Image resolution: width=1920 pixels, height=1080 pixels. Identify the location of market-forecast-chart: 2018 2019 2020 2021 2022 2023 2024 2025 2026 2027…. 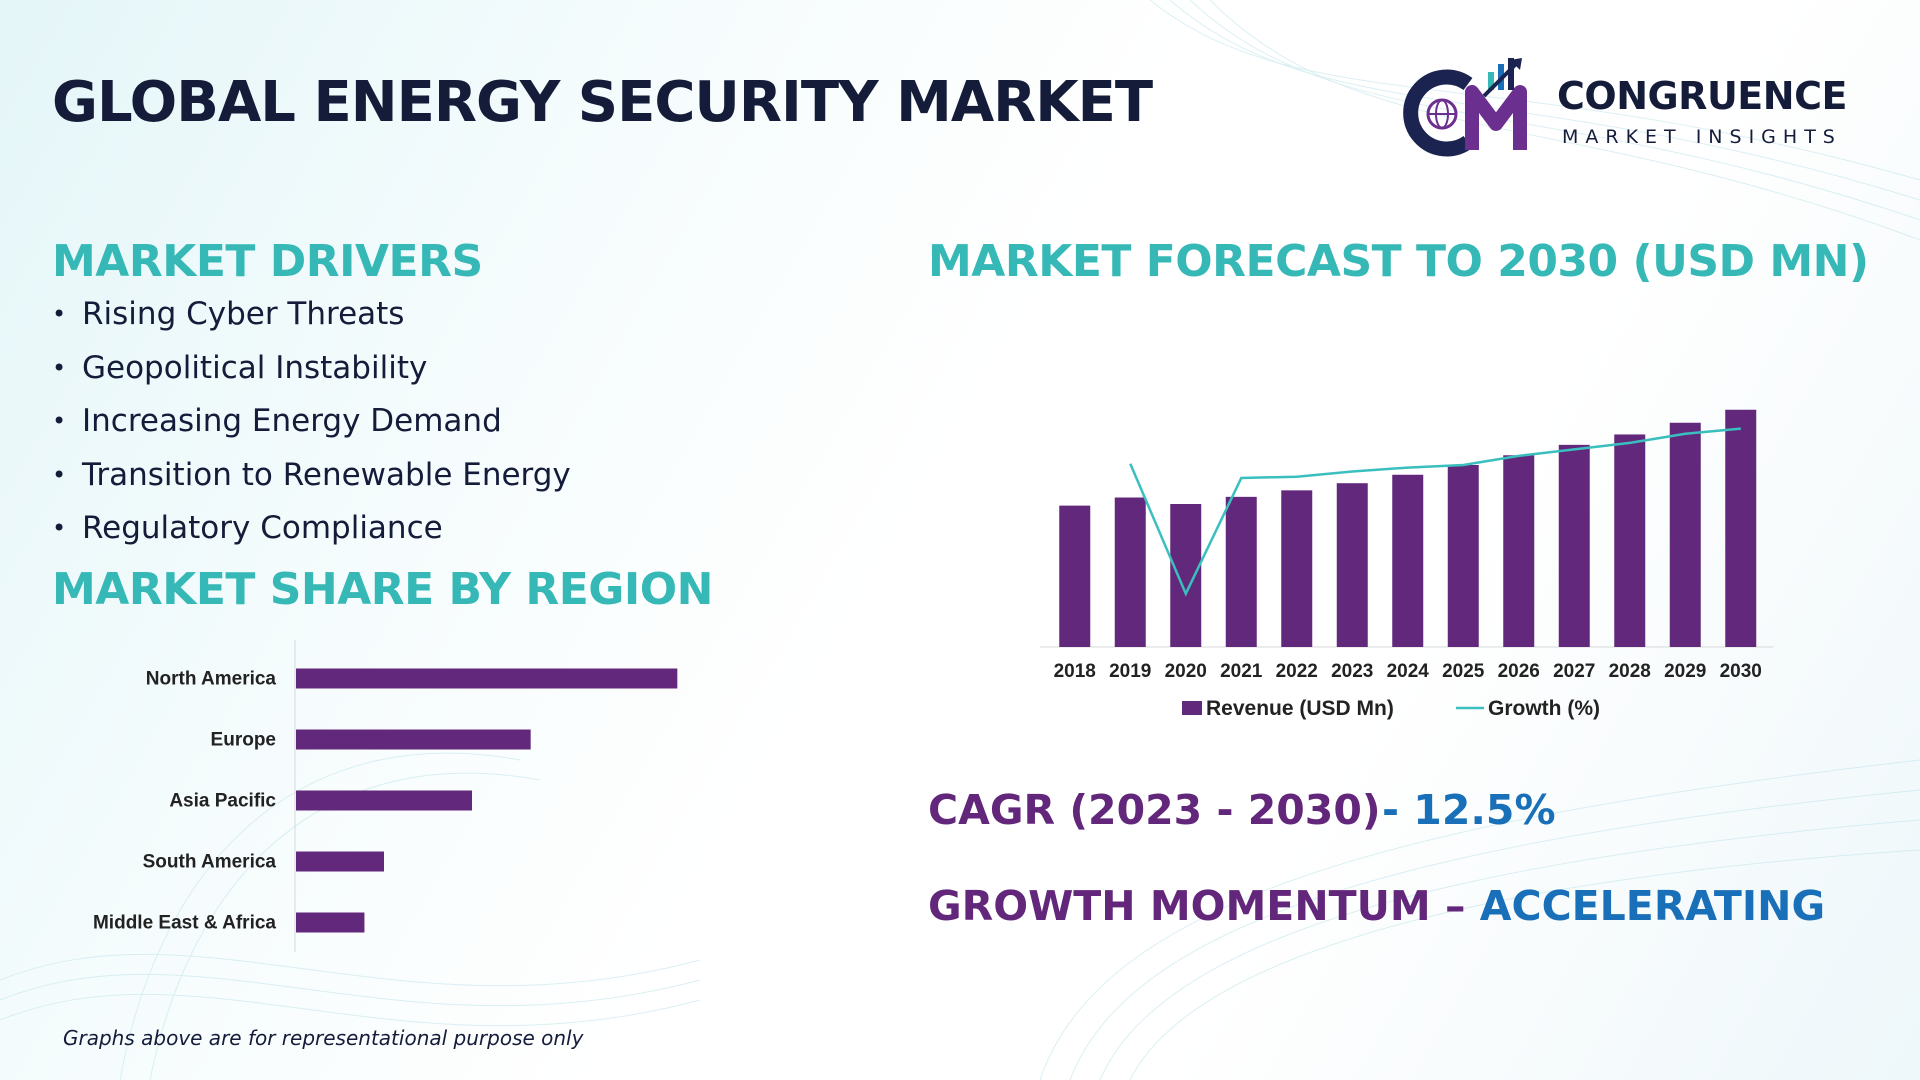
(1407, 564).